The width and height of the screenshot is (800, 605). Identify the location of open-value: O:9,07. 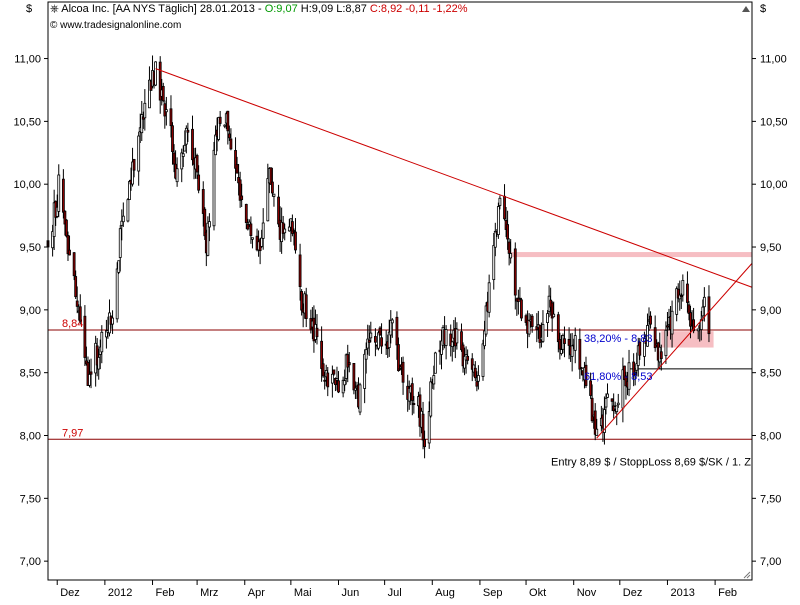
(281, 9).